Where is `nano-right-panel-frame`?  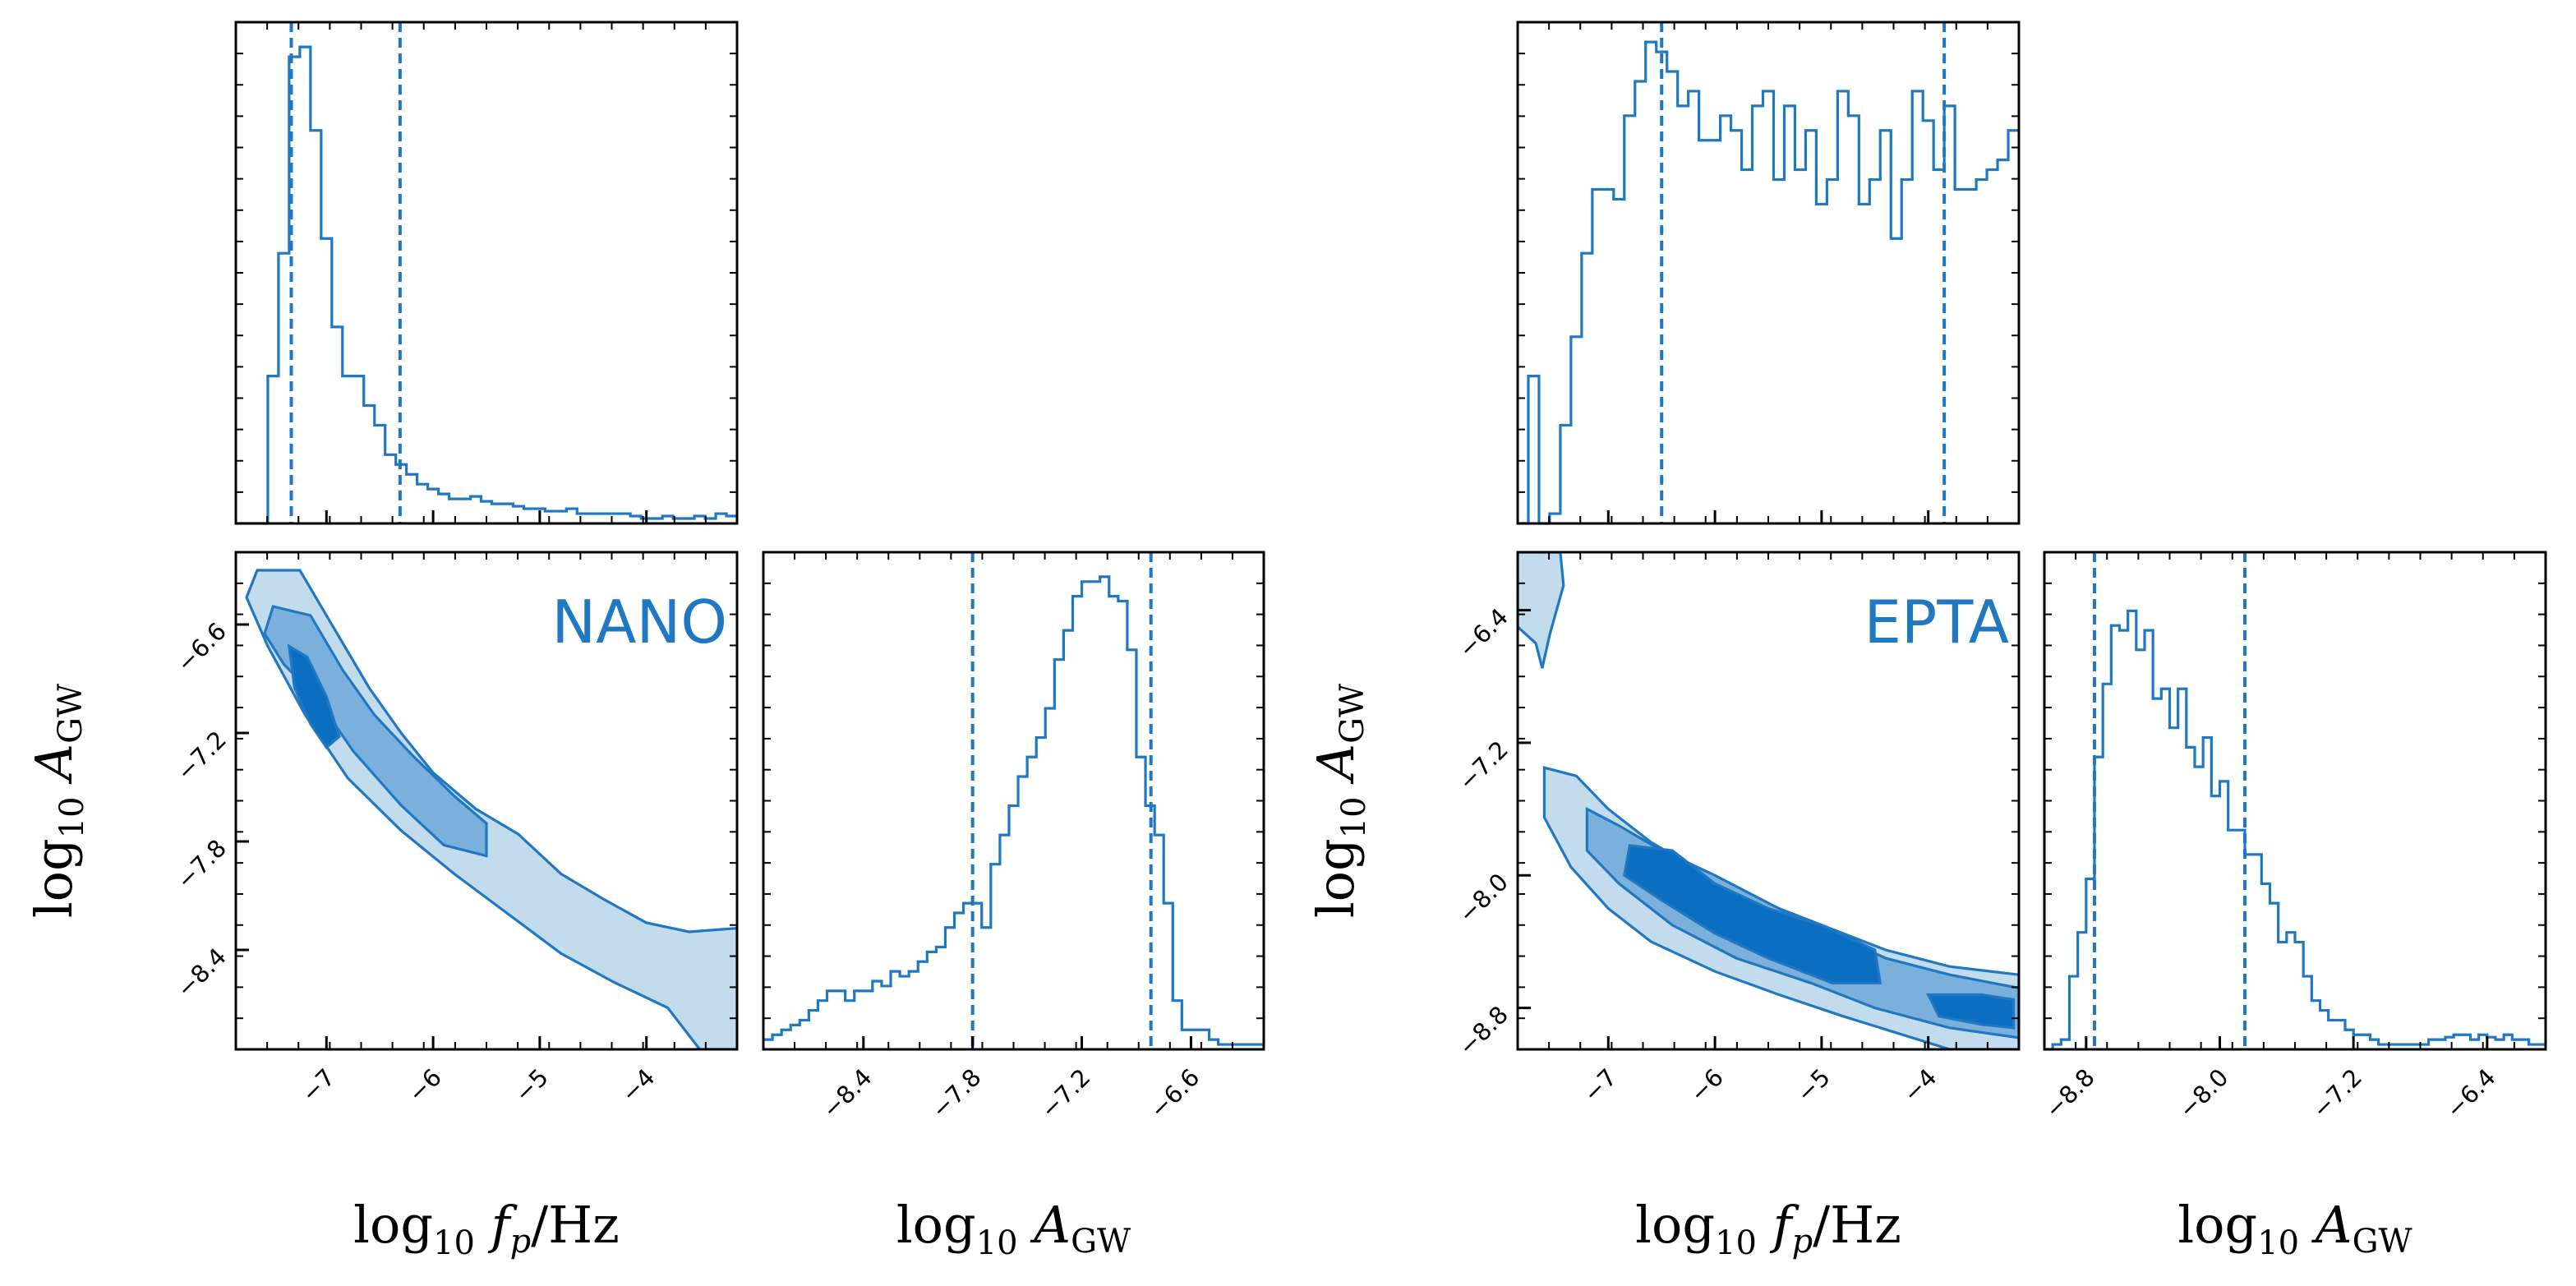 nano-right-panel-frame is located at coordinates (1013, 801).